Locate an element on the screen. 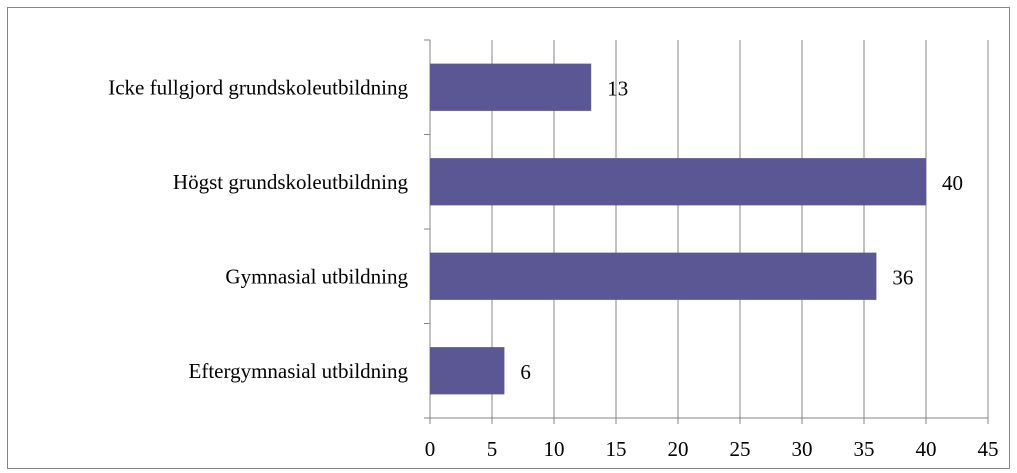  data-label: 13 is located at coordinates (617, 88).